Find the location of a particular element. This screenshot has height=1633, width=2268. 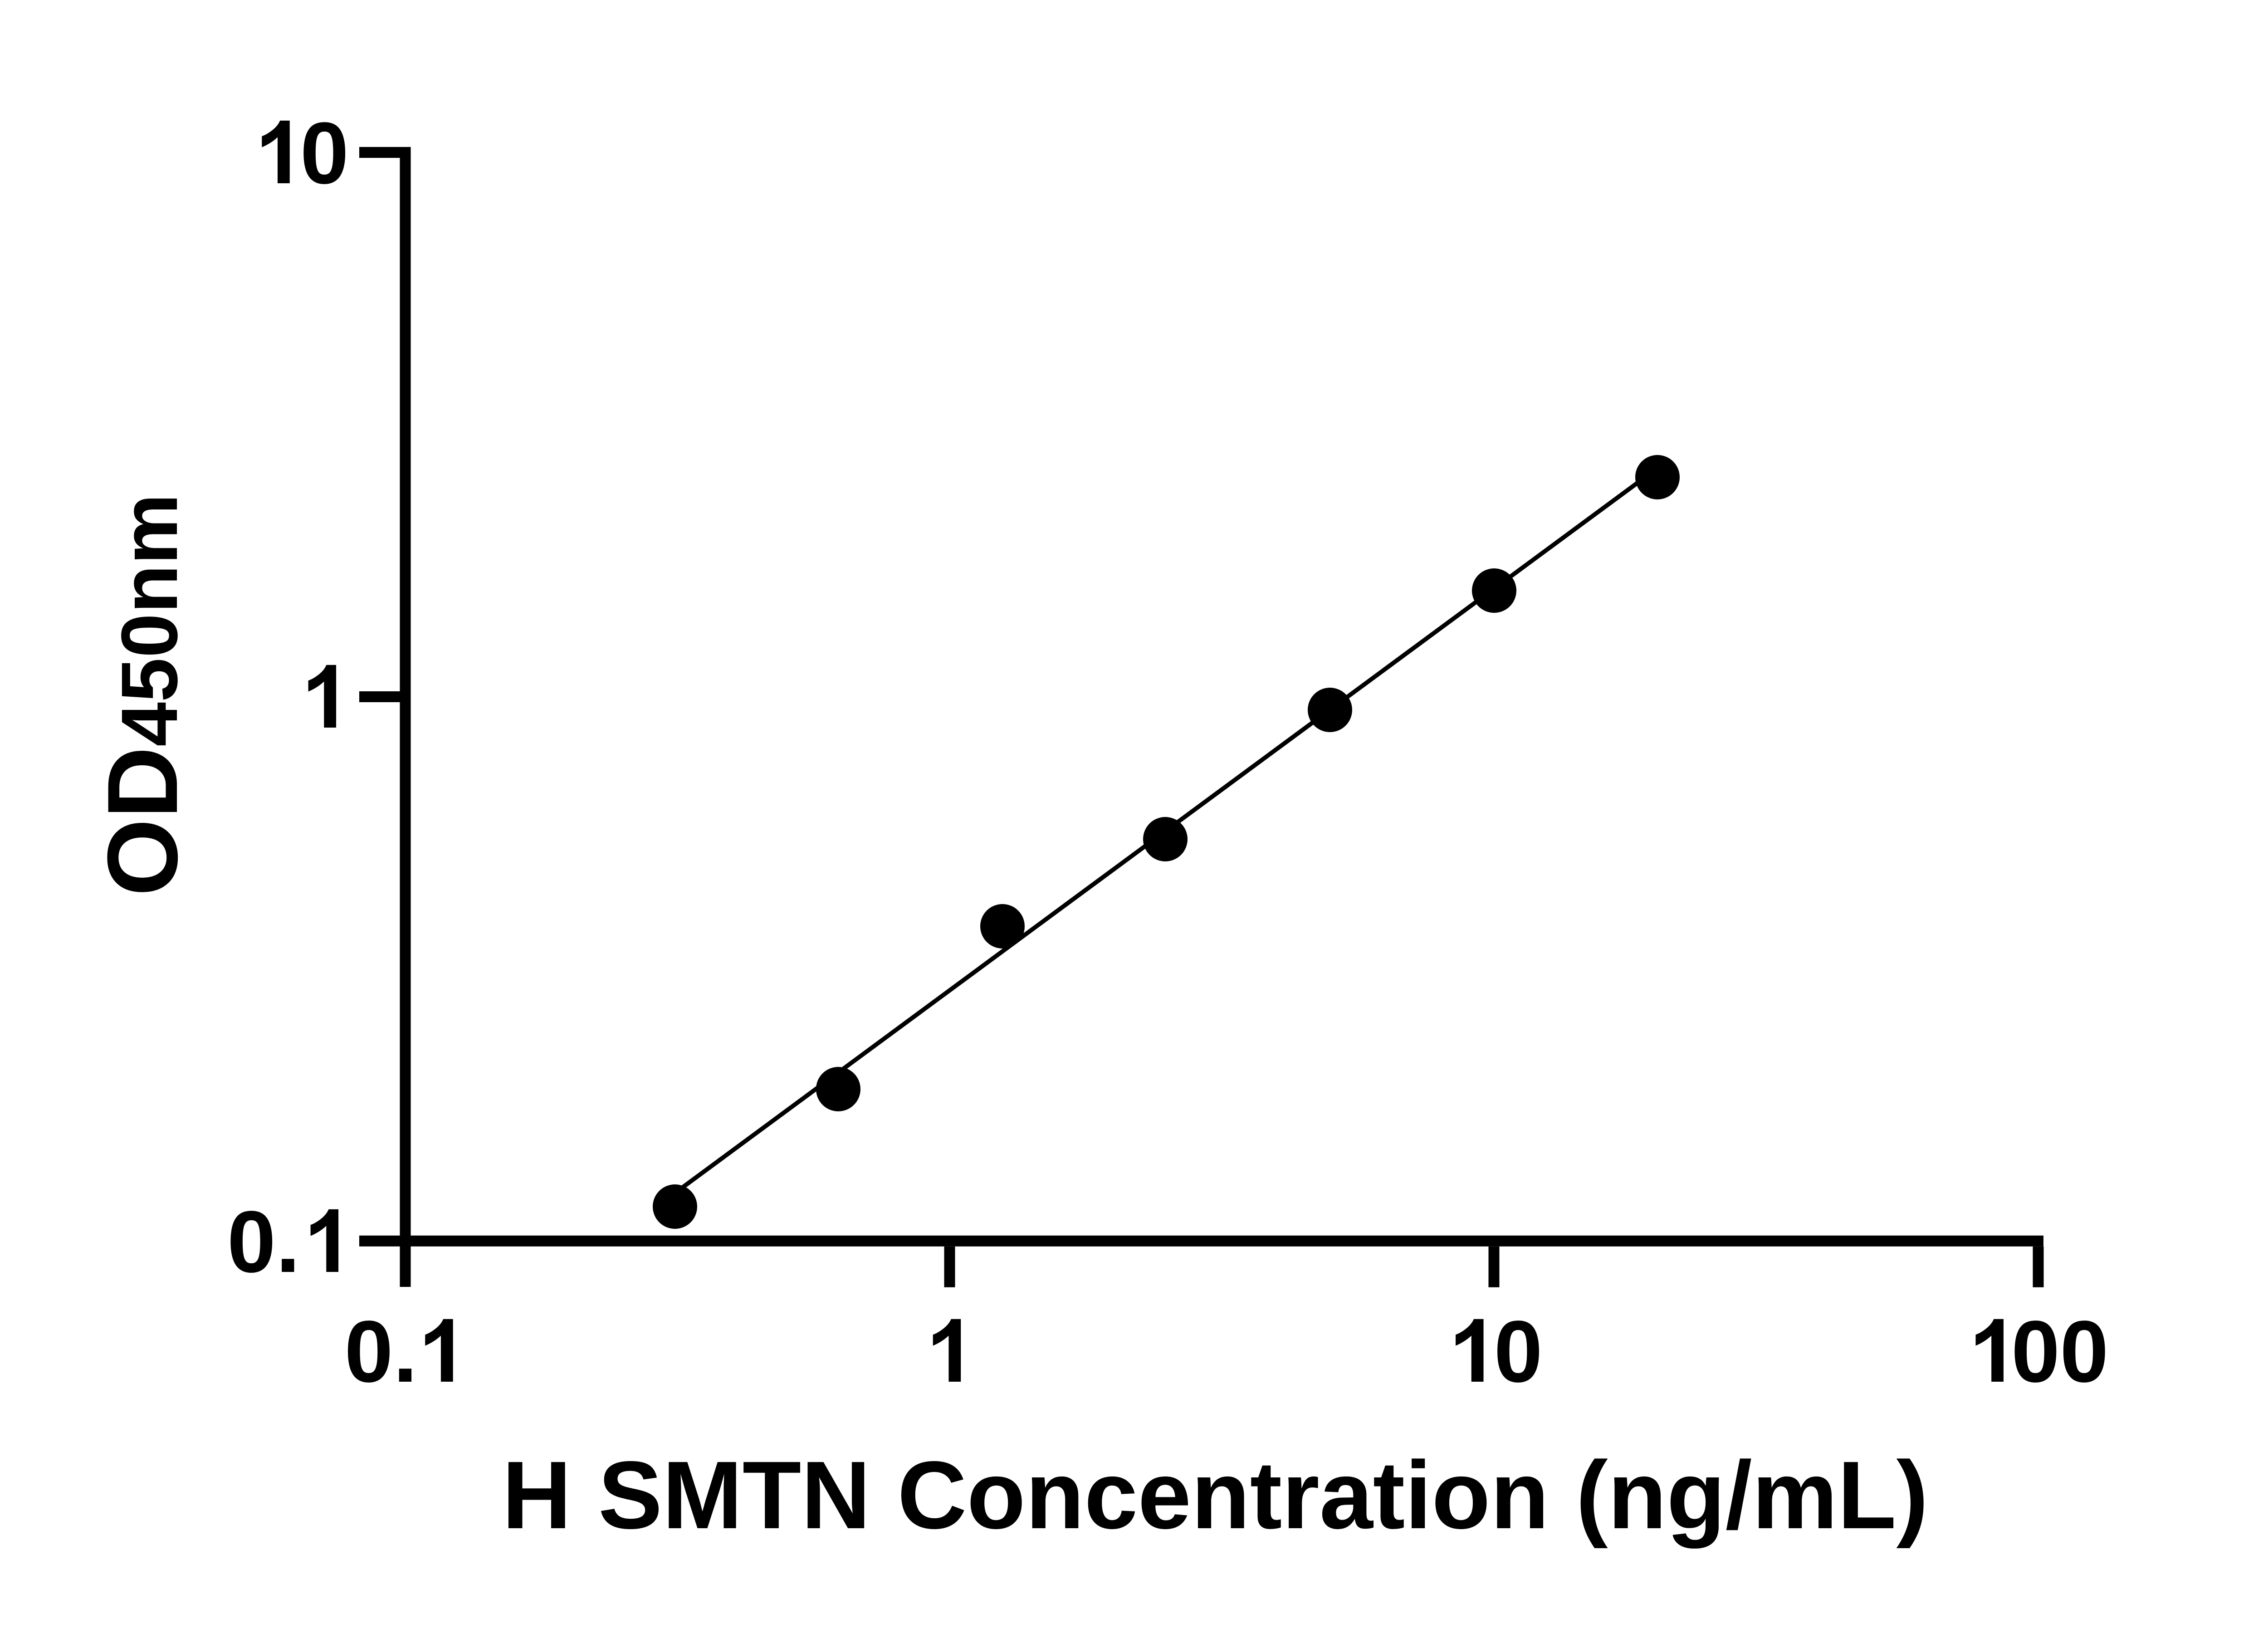

svg-text: OD450nm is located at coordinates (143, 695).